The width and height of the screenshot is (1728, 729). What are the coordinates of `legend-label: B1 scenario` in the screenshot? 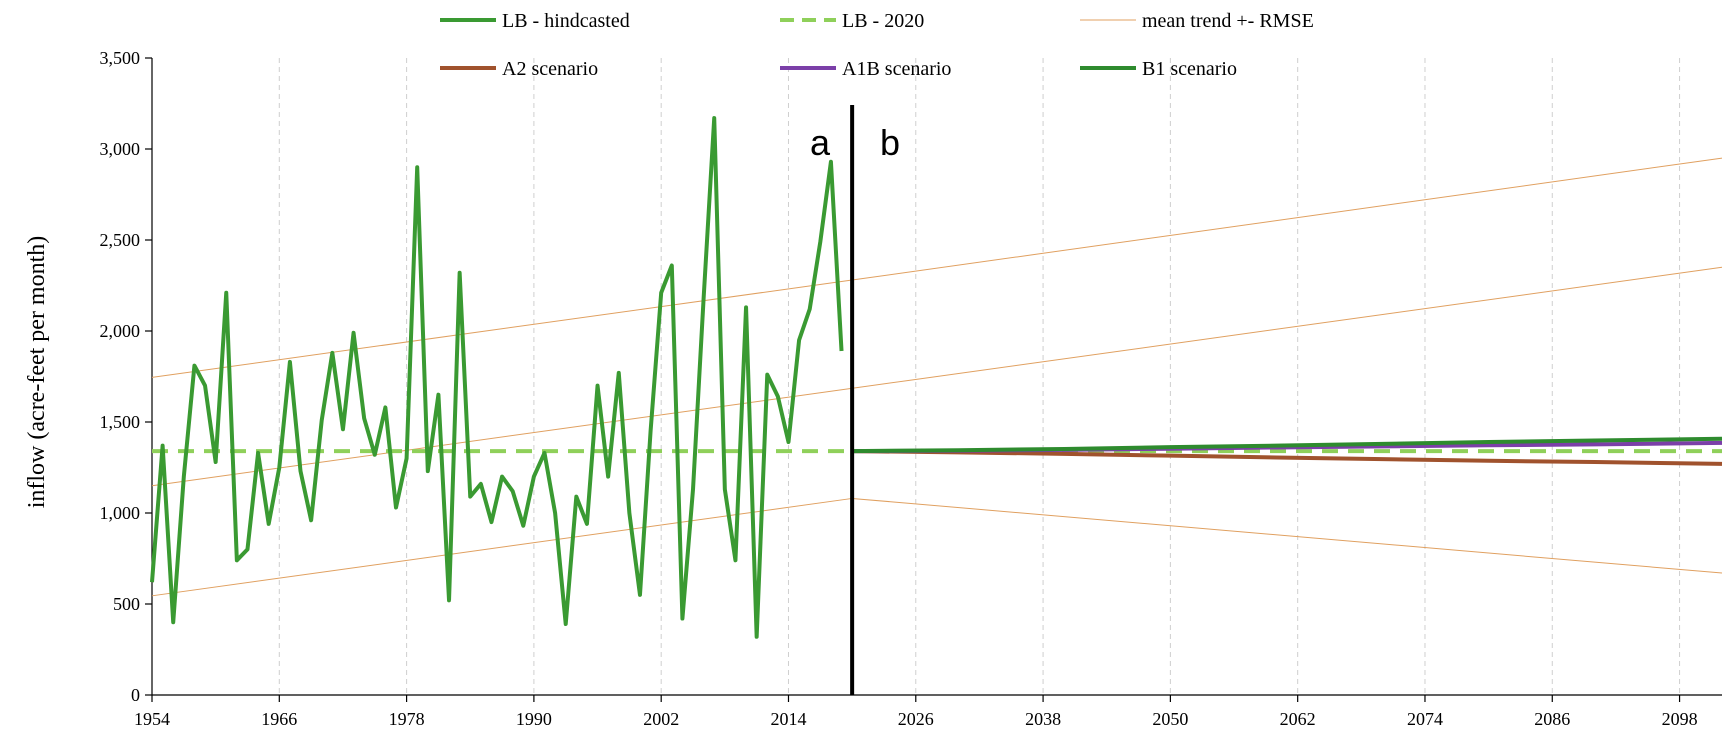 It's located at (1189, 69).